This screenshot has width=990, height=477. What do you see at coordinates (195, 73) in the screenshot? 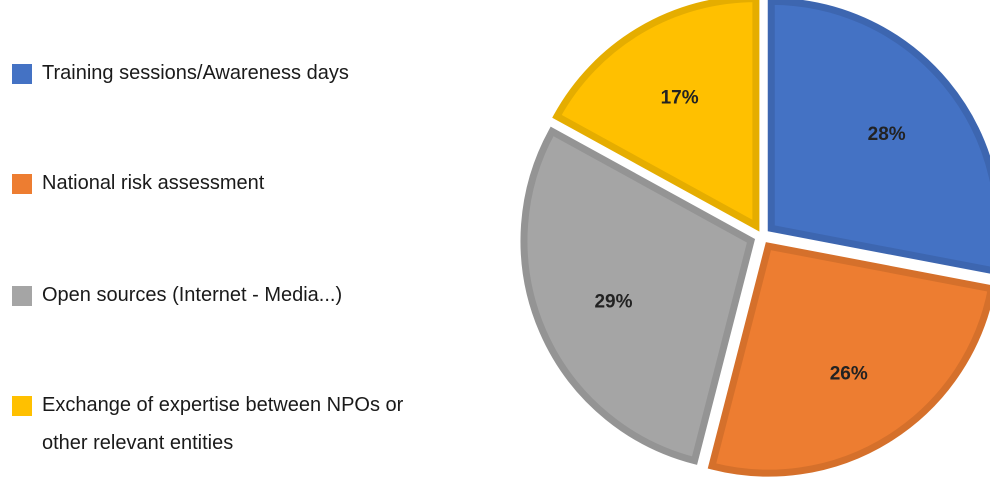
I see `legend-label-training: Training sessions/Awareness days` at bounding box center [195, 73].